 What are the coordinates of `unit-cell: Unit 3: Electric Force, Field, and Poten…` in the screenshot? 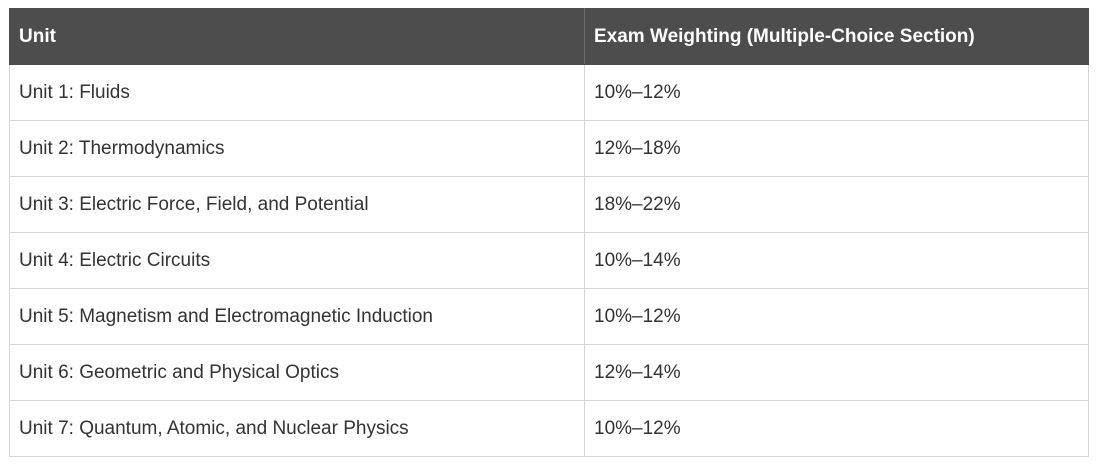 It's located at (297, 204).